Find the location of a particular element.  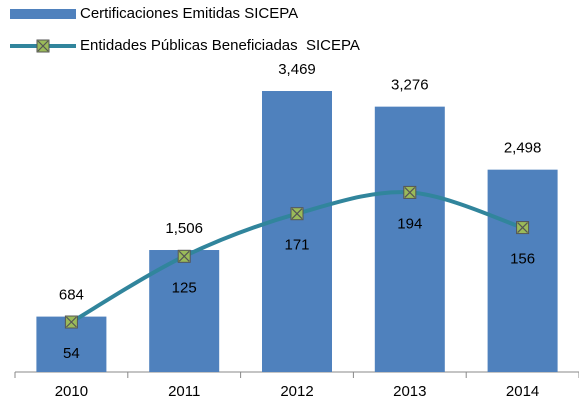

line-value-label: 194 is located at coordinates (409, 223).